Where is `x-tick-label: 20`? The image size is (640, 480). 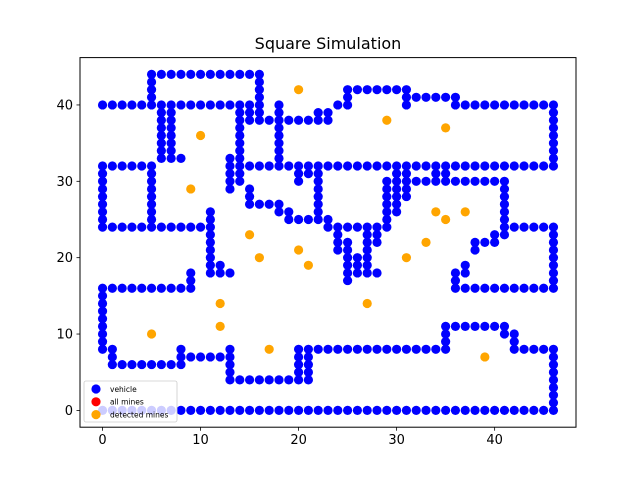 x-tick-label: 20 is located at coordinates (298, 440).